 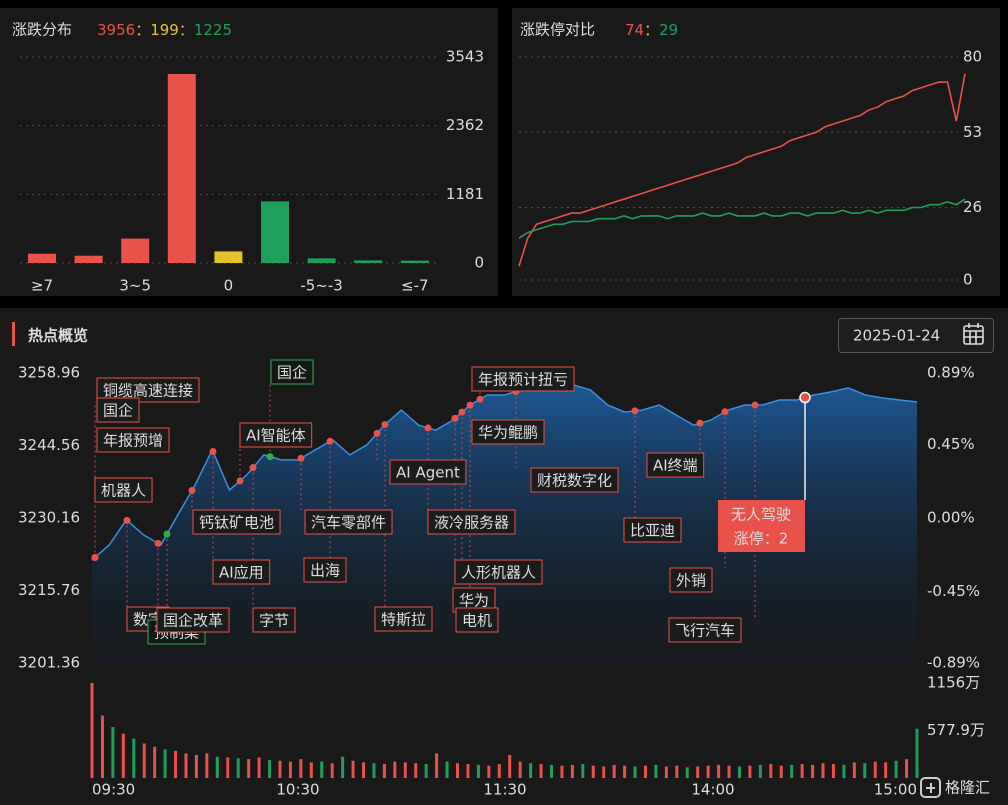 What do you see at coordinates (557, 30) in the screenshot?
I see `chart-title: 涨跌停对比` at bounding box center [557, 30].